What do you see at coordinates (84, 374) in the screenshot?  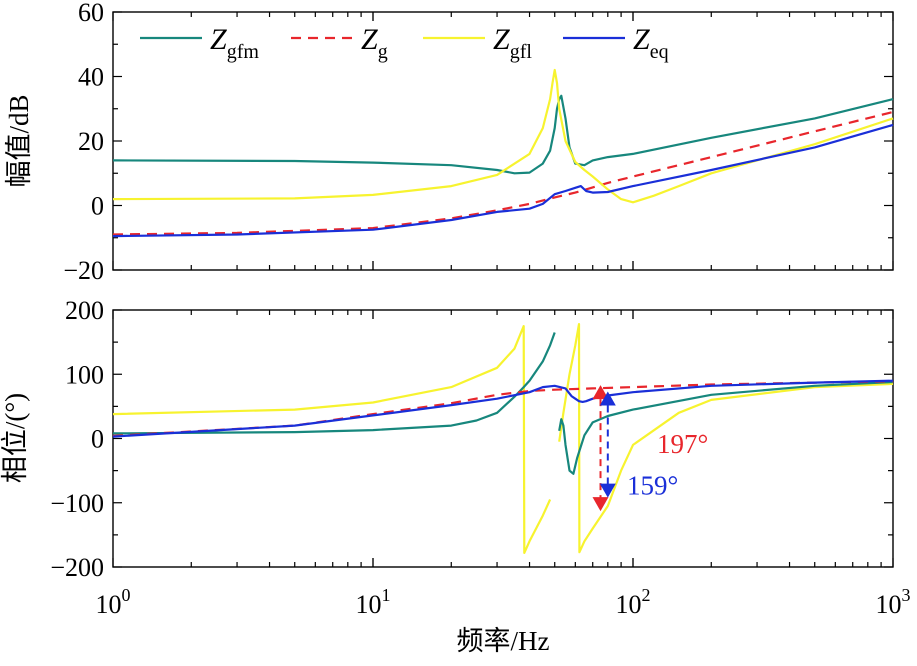 I see `phase-y-tick-label: 100` at bounding box center [84, 374].